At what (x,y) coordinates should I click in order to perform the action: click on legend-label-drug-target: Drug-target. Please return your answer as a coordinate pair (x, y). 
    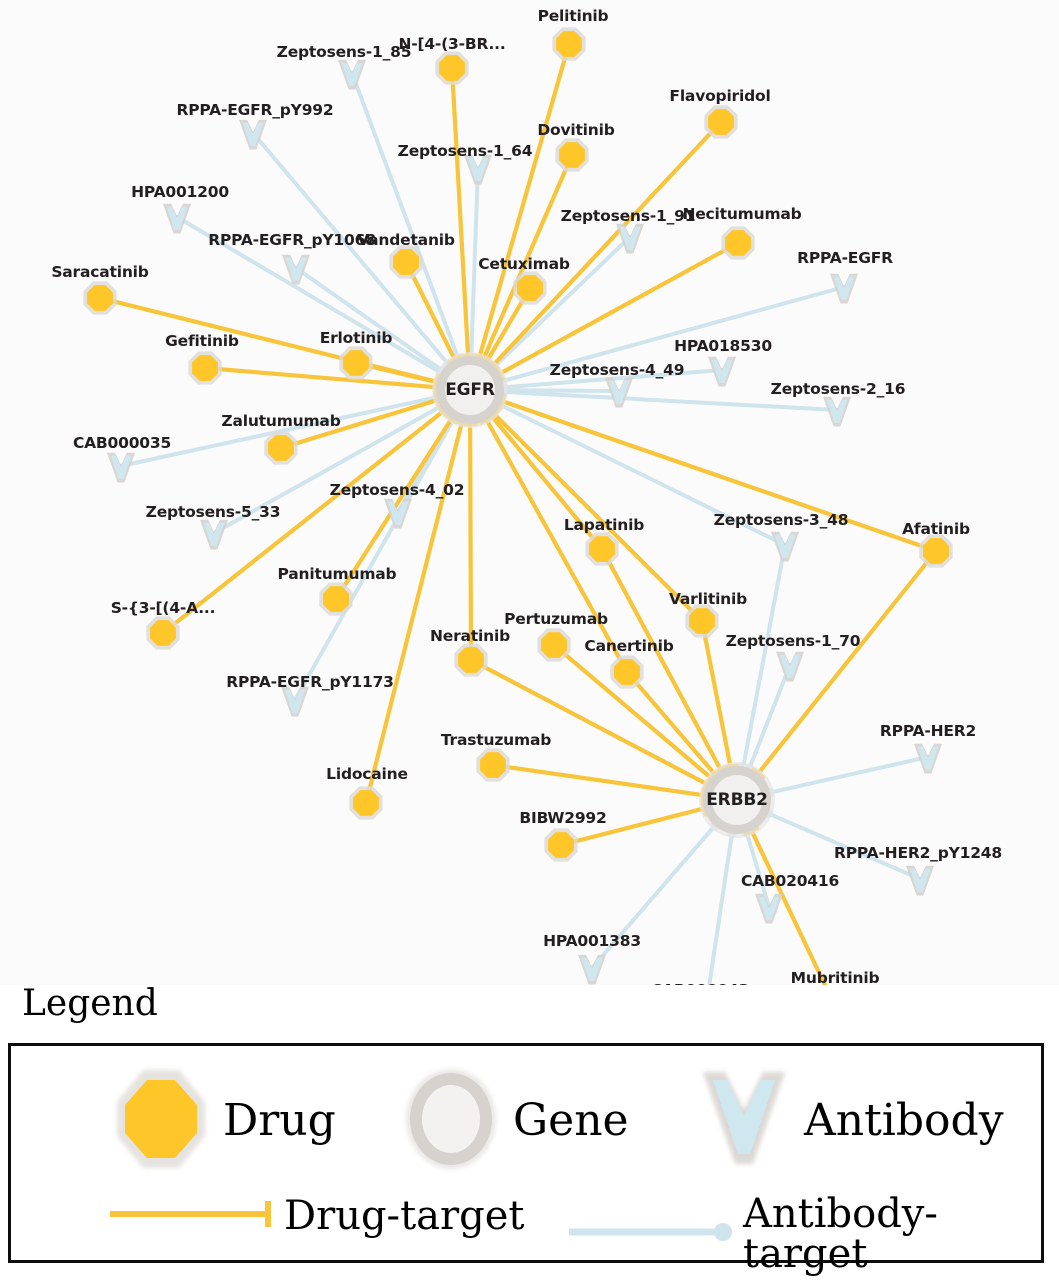
    Looking at the image, I should click on (404, 1216).